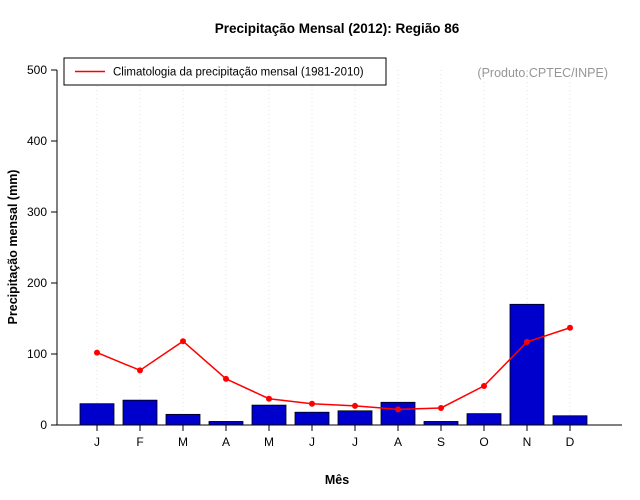 The width and height of the screenshot is (640, 500). What do you see at coordinates (542, 73) in the screenshot?
I see `producer-annotation: (Produto:CPTEC/INPE)` at bounding box center [542, 73].